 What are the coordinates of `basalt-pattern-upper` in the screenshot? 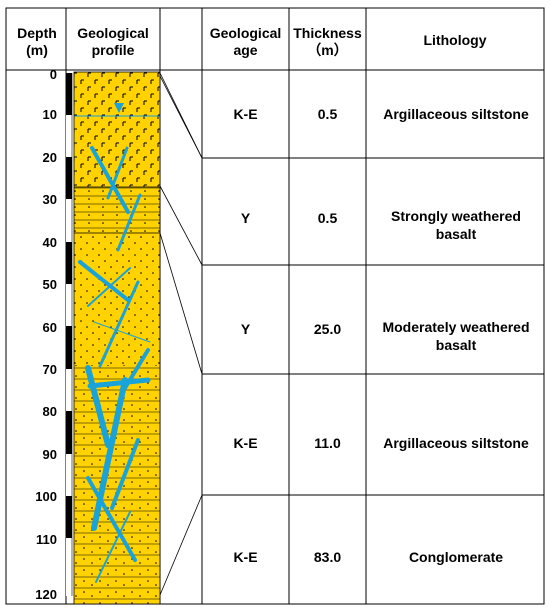 It's located at (117, 129).